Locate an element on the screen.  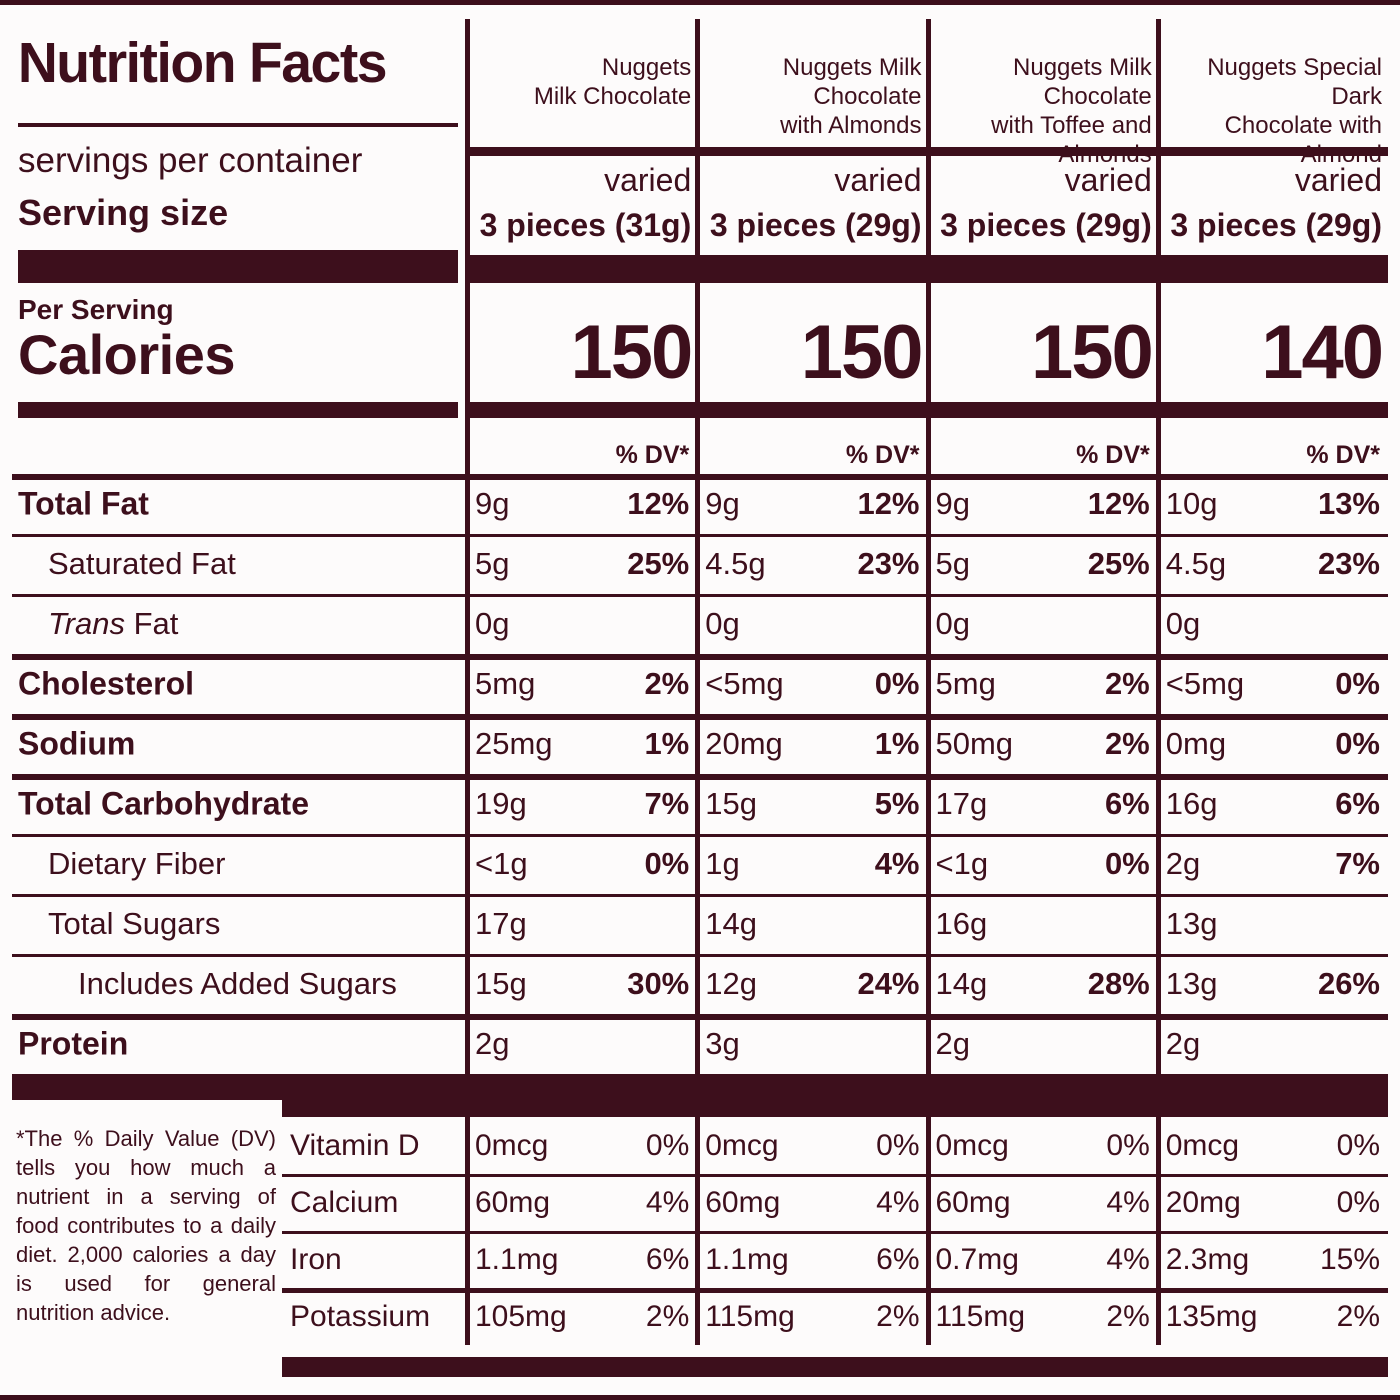
nutrient-amount: 13g is located at coordinates (1191, 923).